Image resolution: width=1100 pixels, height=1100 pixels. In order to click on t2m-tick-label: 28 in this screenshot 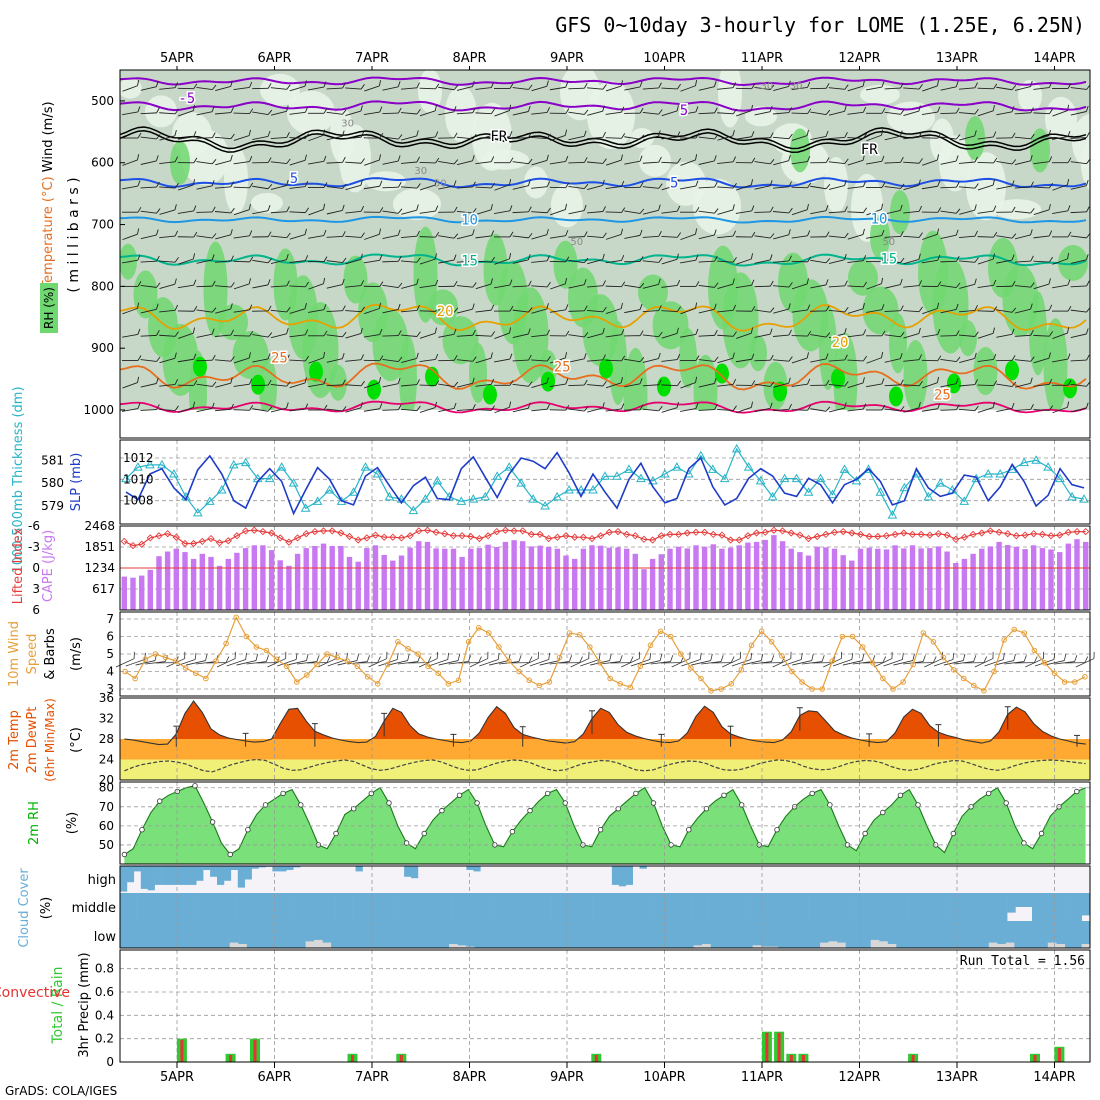, I will do `click(106, 739)`.